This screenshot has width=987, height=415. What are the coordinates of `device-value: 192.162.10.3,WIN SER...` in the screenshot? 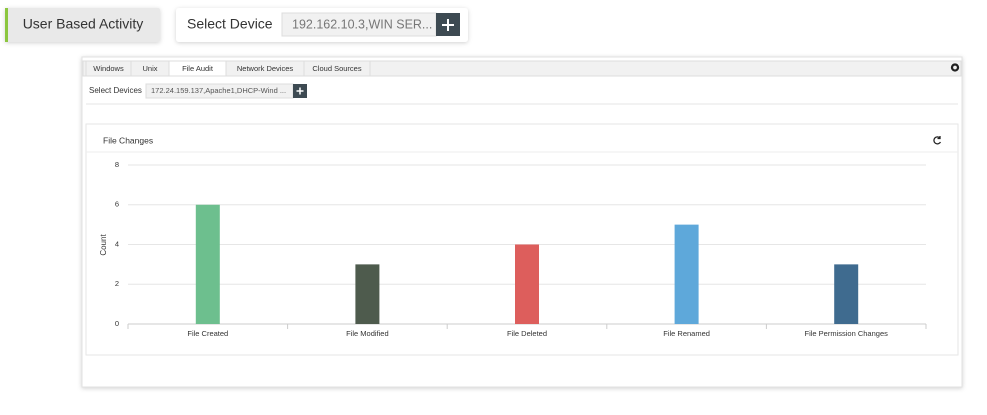 It's located at (362, 24).